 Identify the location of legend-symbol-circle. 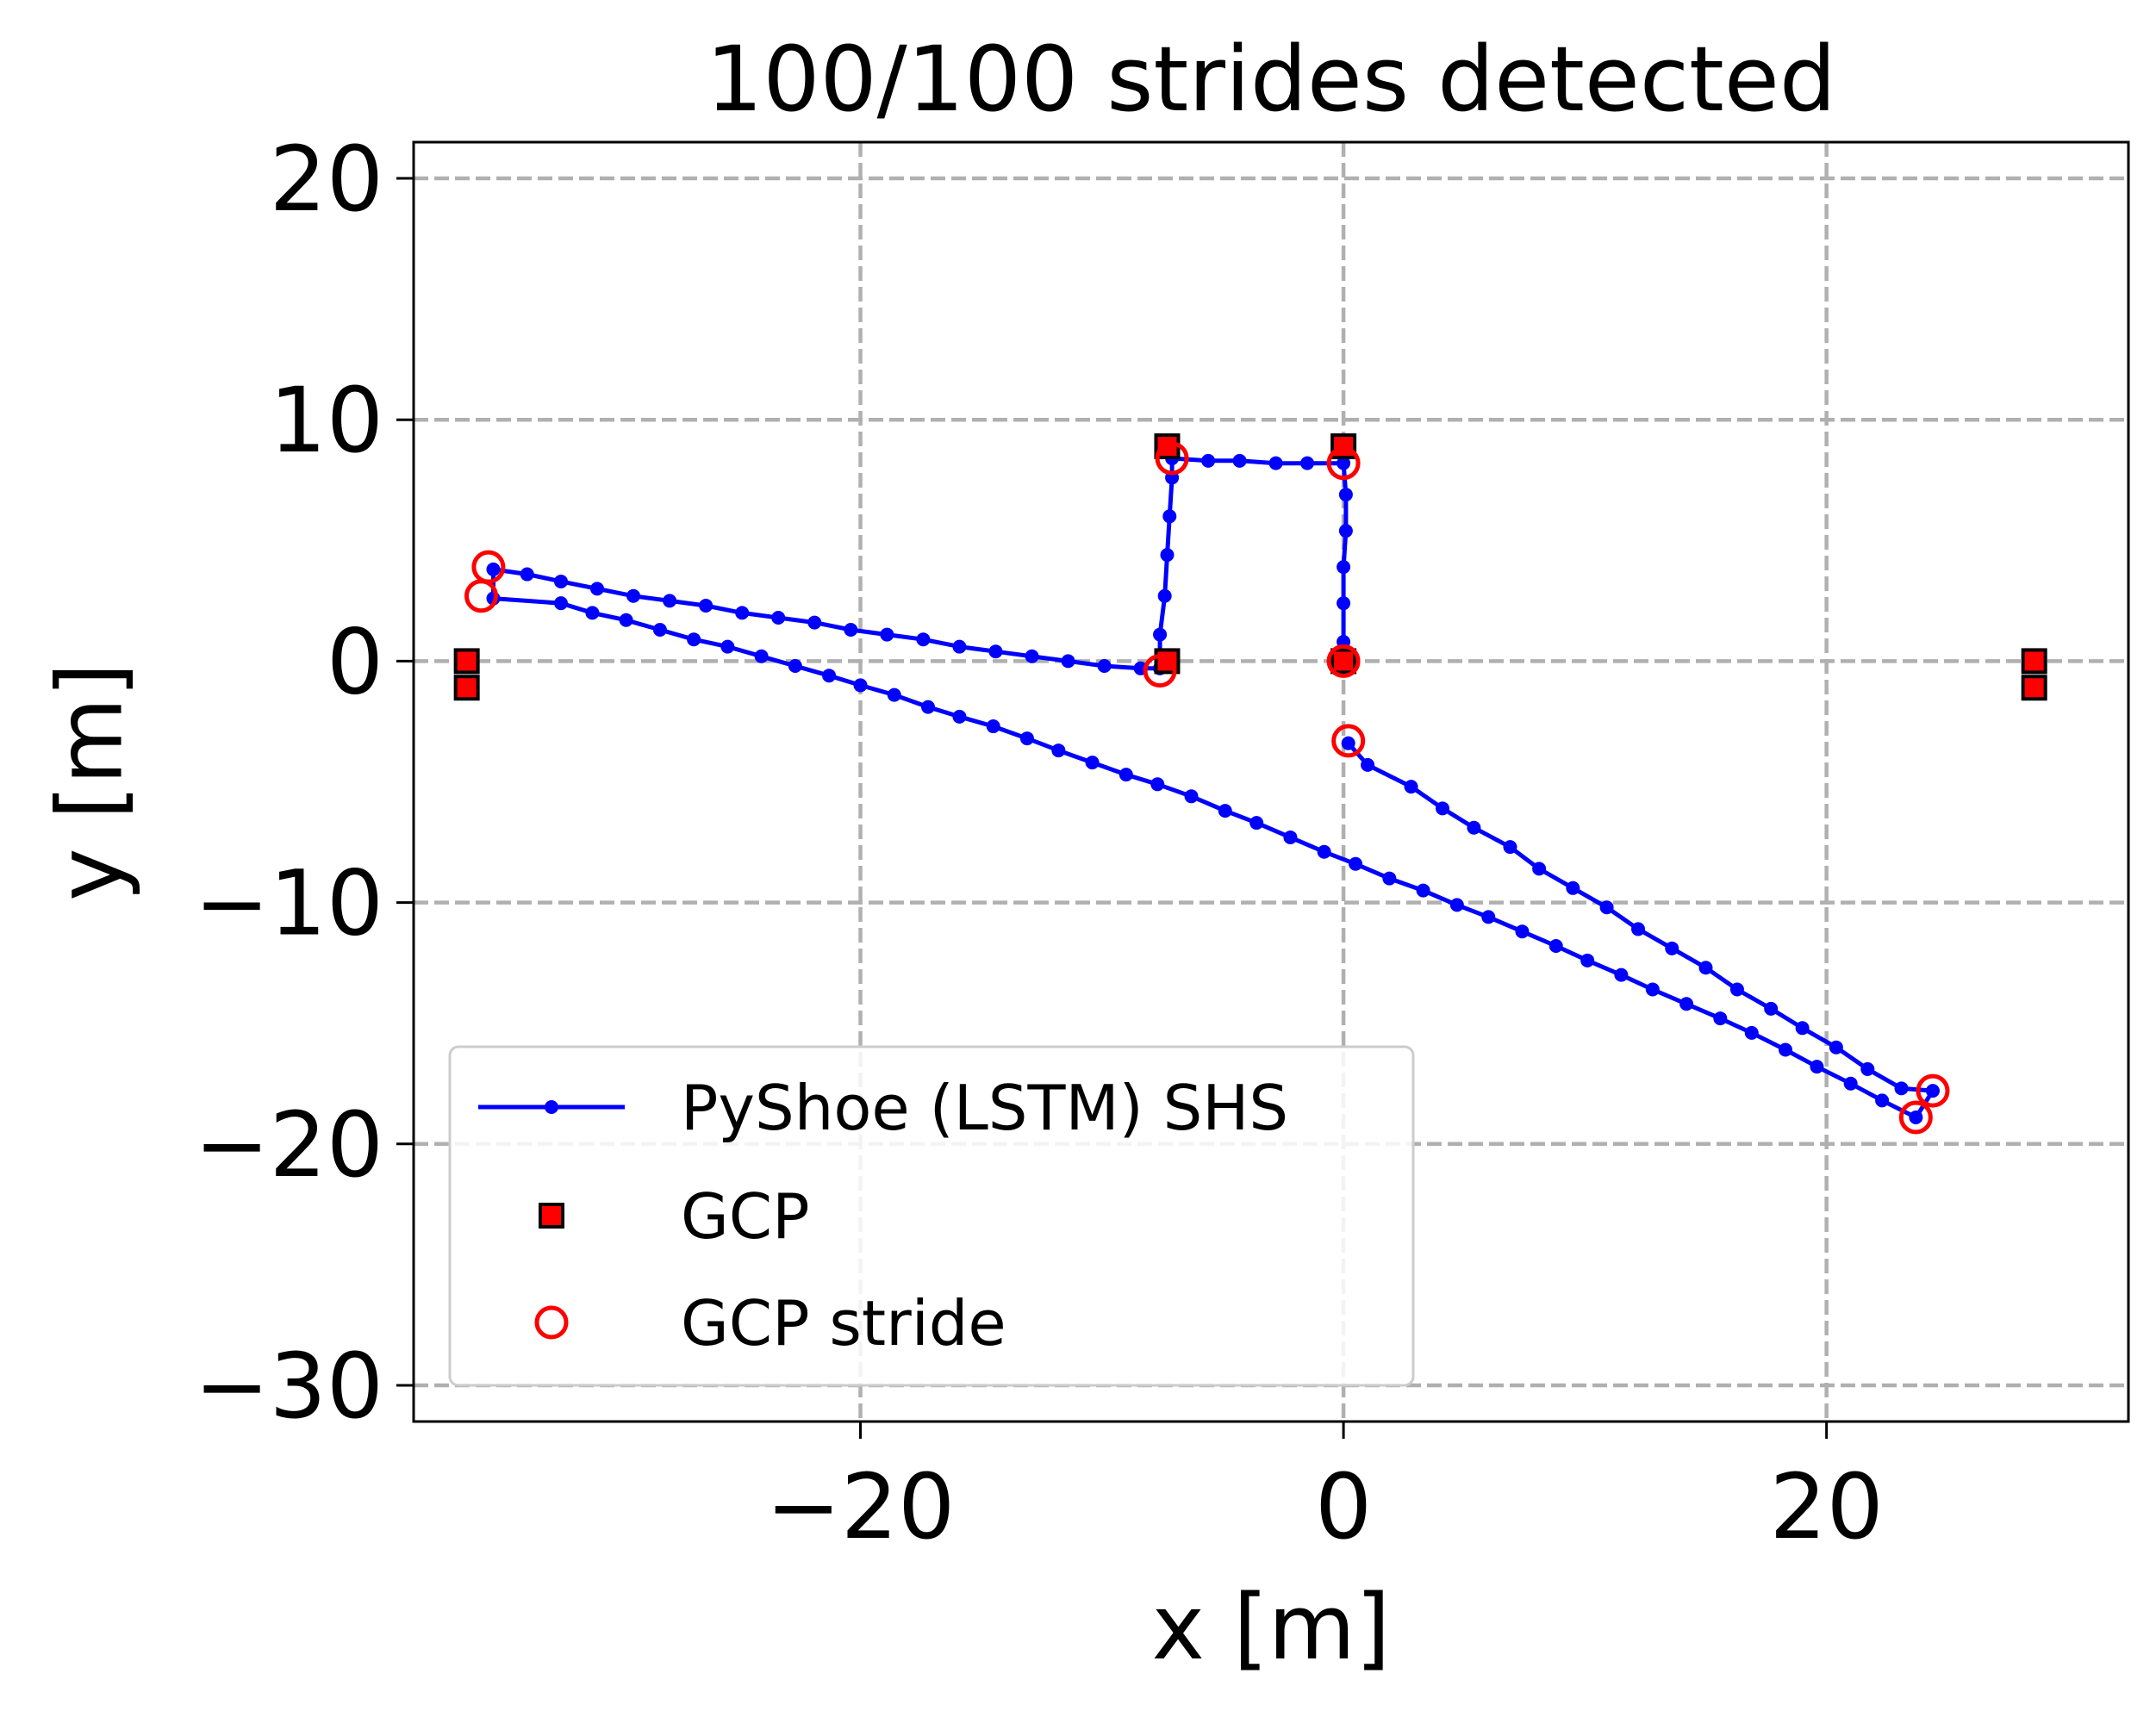
(551, 1322).